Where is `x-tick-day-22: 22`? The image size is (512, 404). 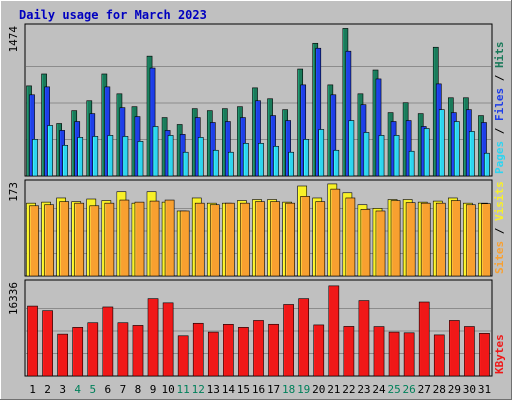
x-tick-day-22: 22 is located at coordinates (348, 389).